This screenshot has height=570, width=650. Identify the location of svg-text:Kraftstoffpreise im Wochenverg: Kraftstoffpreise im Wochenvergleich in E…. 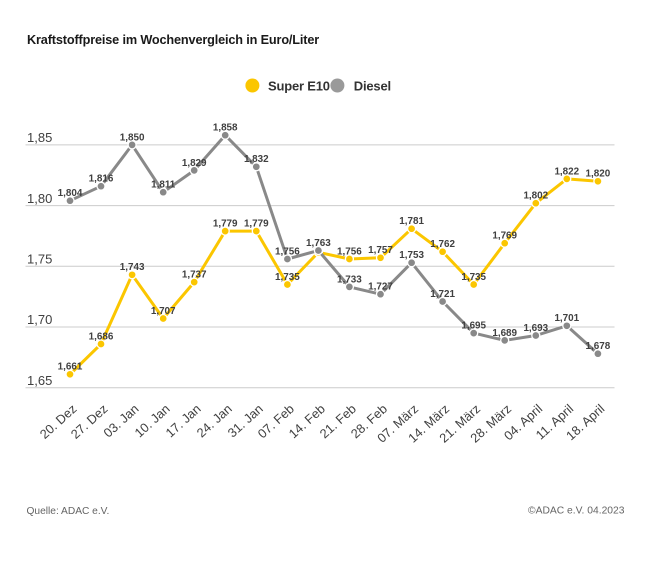
(173, 40).